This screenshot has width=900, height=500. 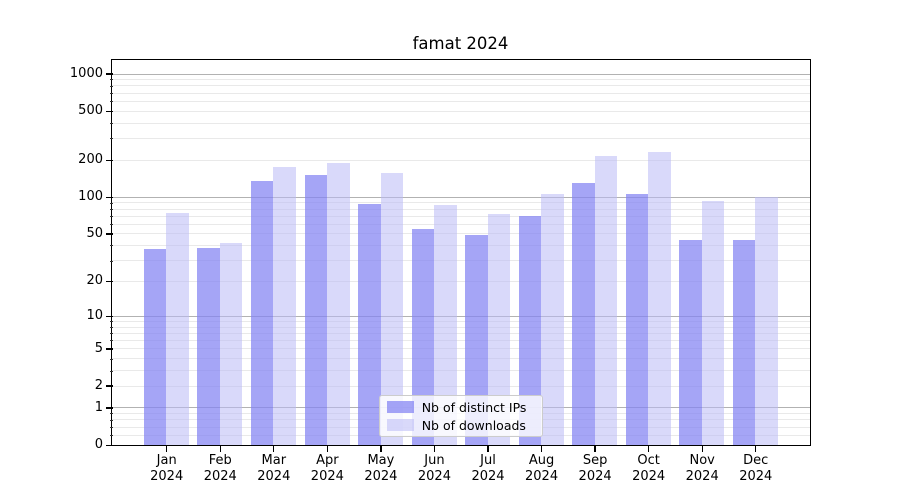 I want to click on x-tick-label: Nov 2024, so click(x=702, y=469).